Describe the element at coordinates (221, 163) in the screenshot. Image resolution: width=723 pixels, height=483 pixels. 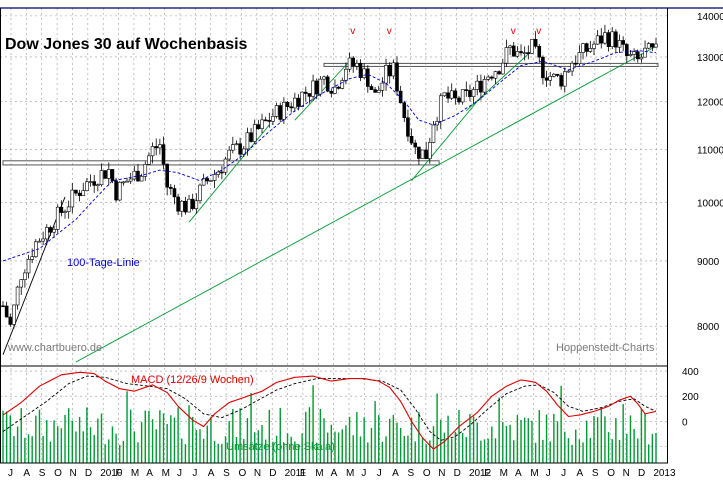
I see `support-band` at that location.